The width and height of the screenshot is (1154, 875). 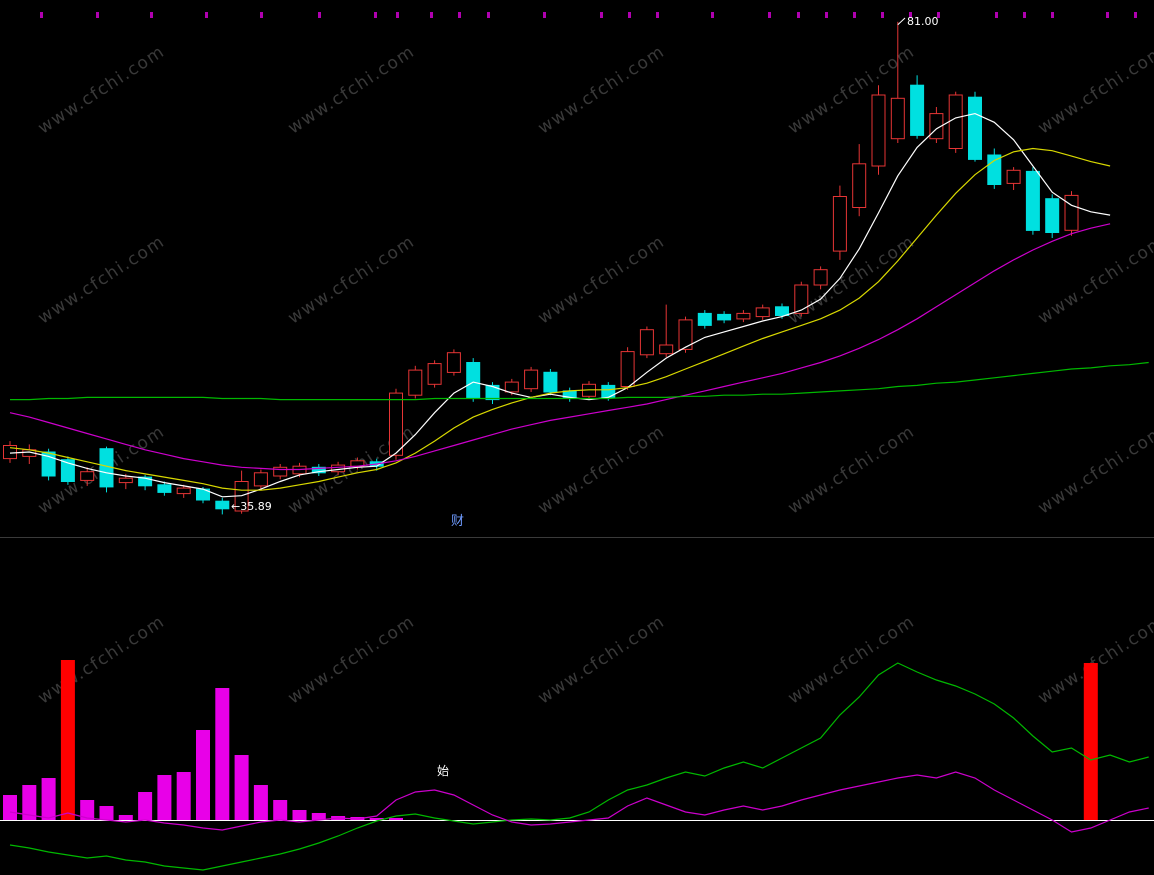 What do you see at coordinates (443, 771) in the screenshot?
I see `start-signal-label: 始` at bounding box center [443, 771].